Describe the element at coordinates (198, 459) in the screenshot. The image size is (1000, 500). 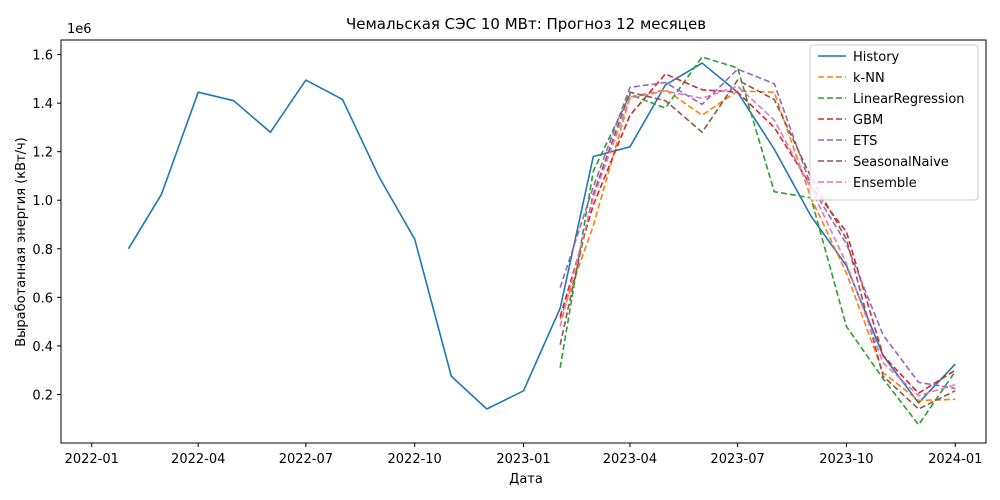
I see `x-tick-label: 2022-04` at that location.